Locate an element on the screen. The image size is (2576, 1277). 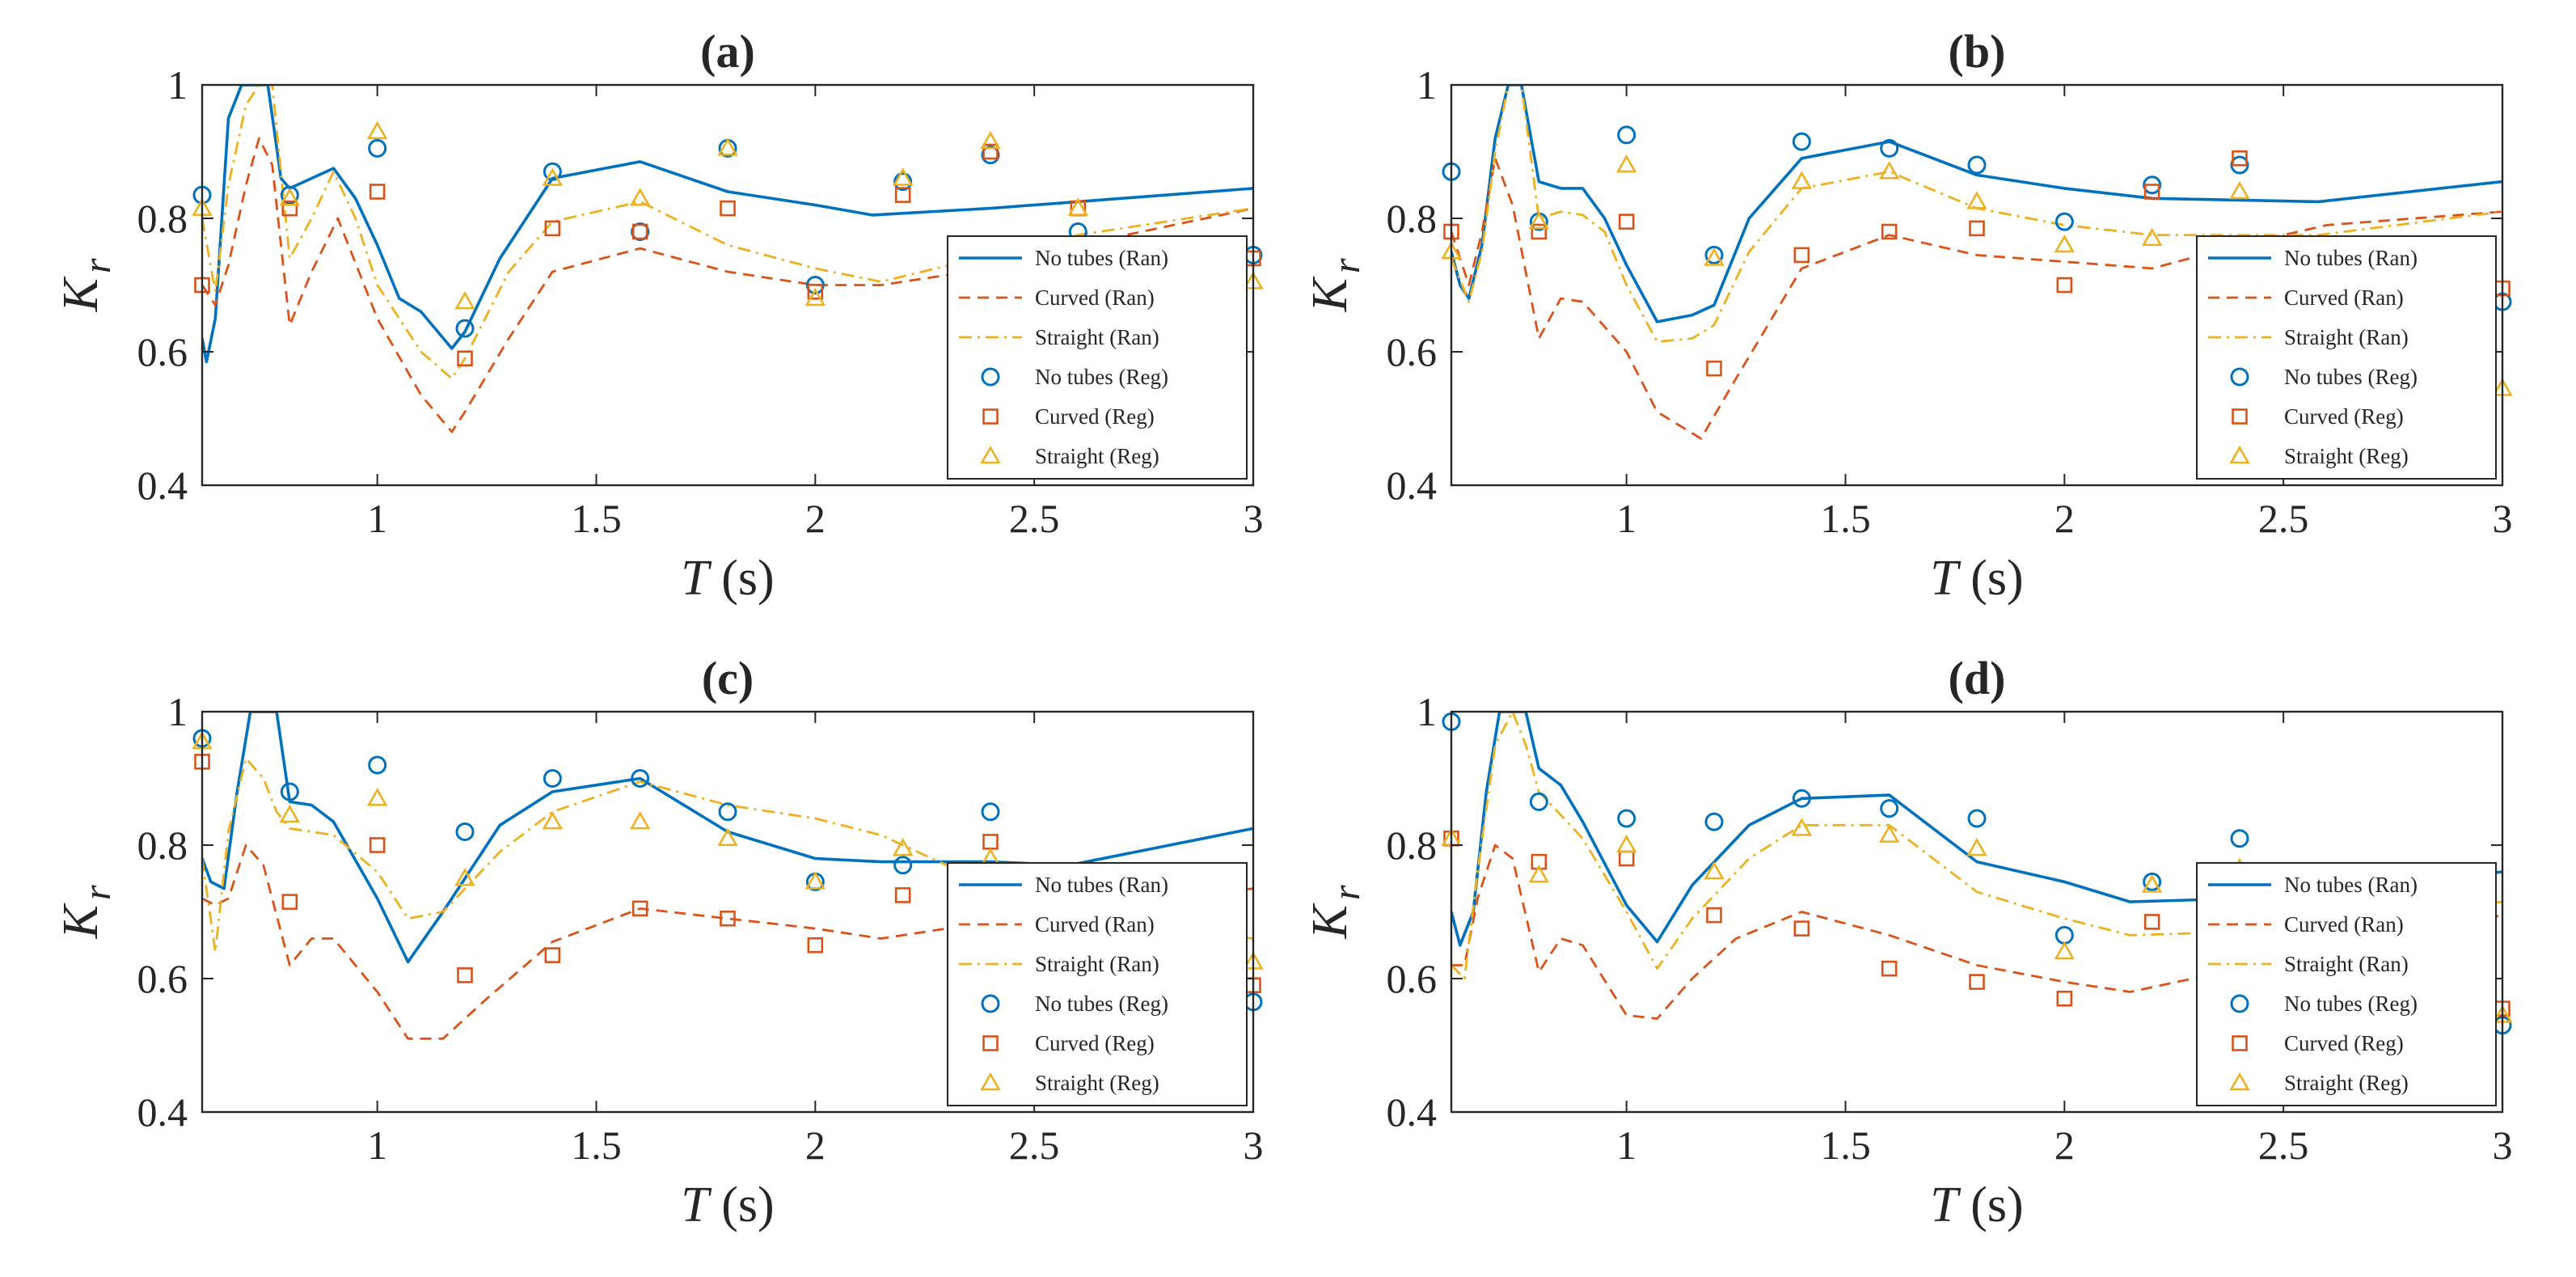
legend-item: Straight (Reg) is located at coordinates (2319, 456).